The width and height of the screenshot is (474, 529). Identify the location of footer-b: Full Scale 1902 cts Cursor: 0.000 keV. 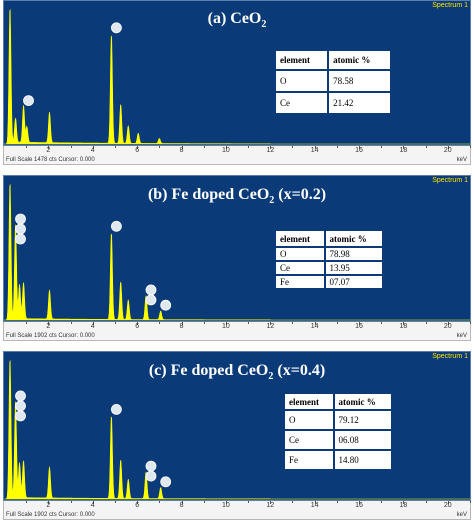
(237, 336).